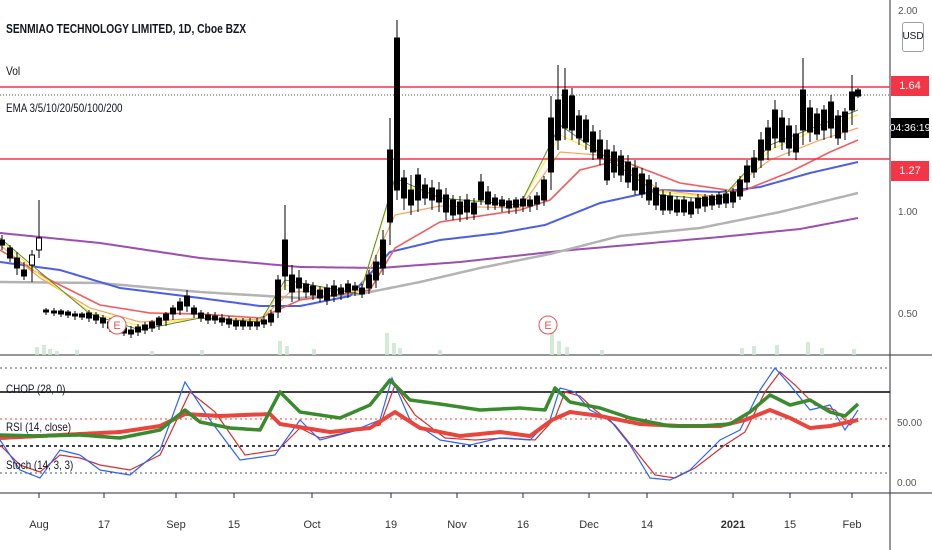  I want to click on rsi-legend: RSI (14, close), so click(39, 427).